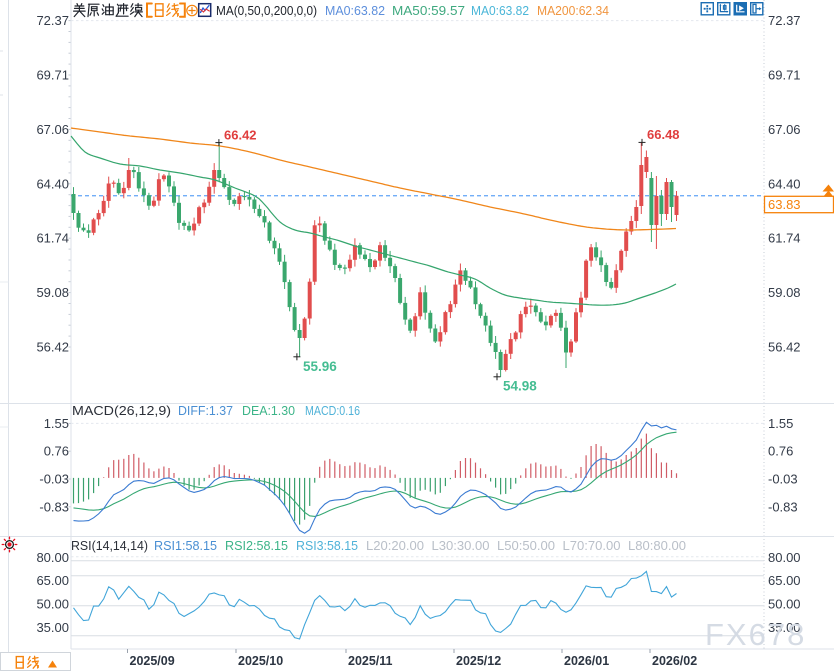  I want to click on svg-text: 66.48, so click(663, 134).